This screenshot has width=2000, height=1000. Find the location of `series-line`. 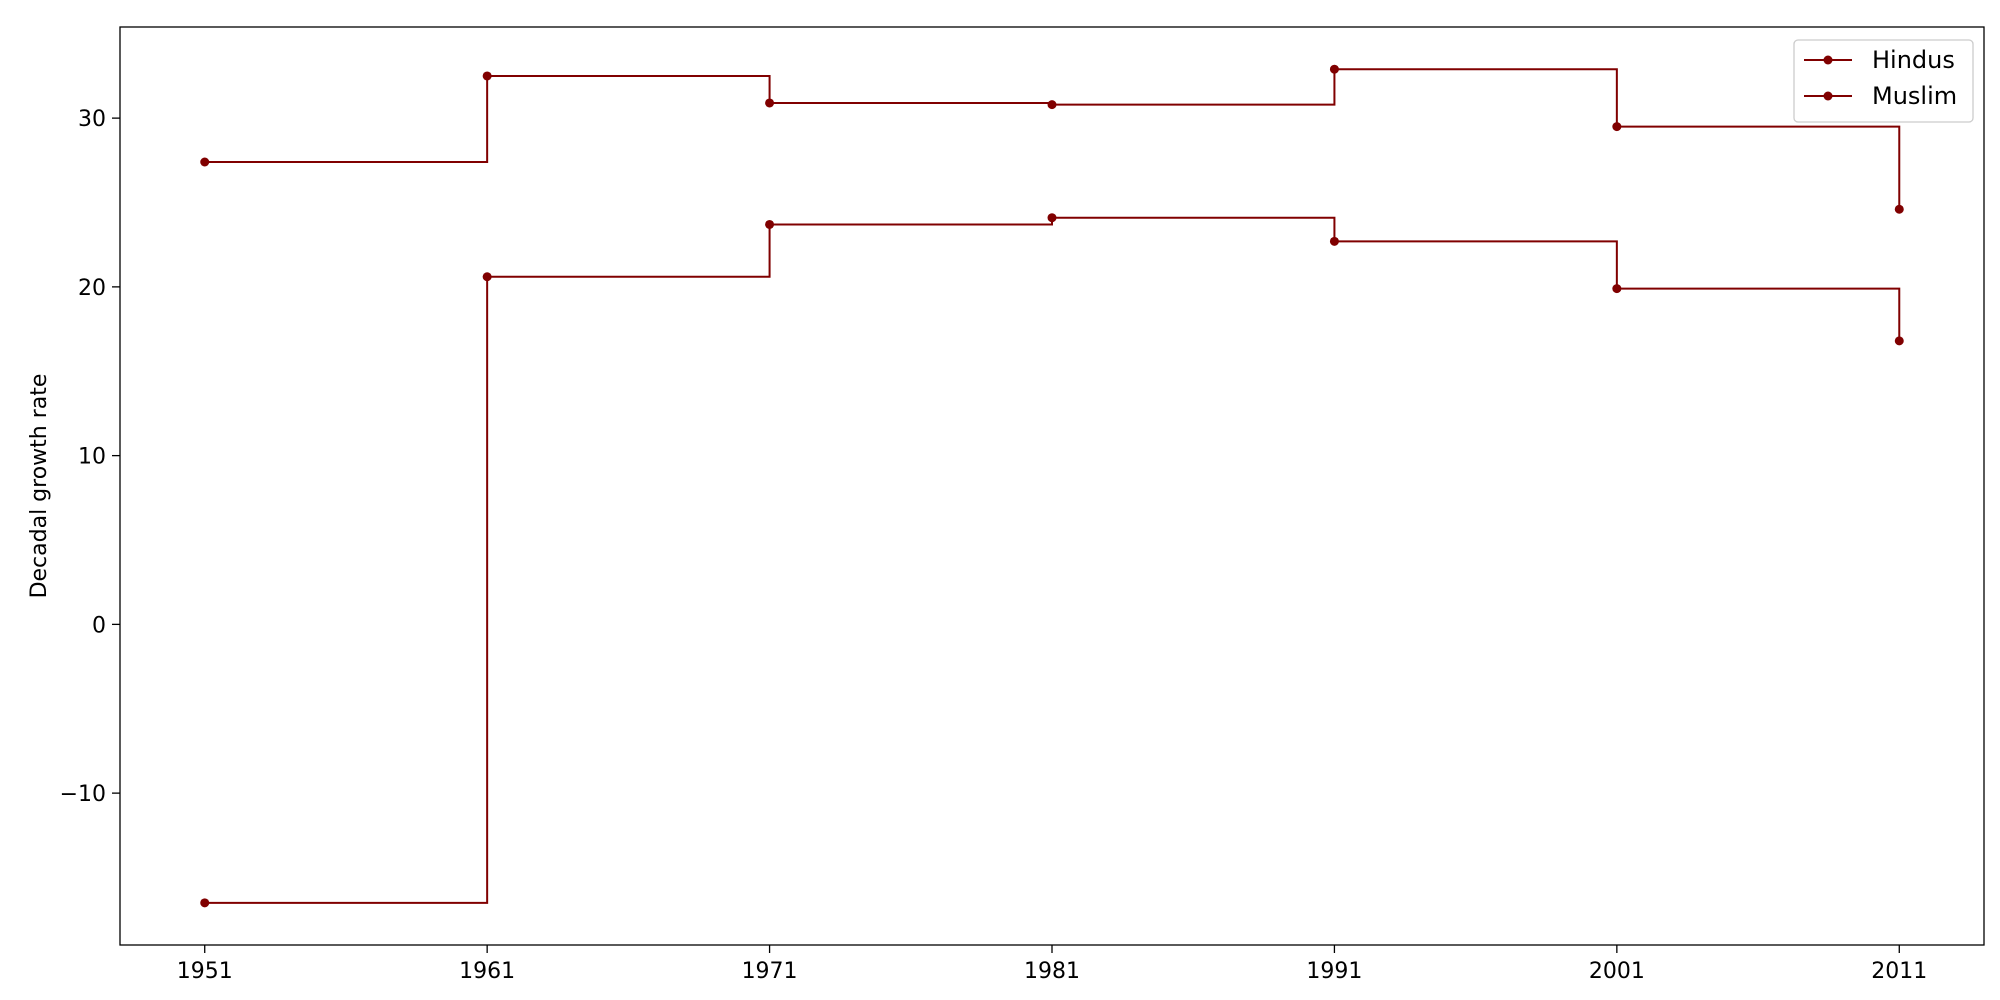

series-line is located at coordinates (1052, 139).